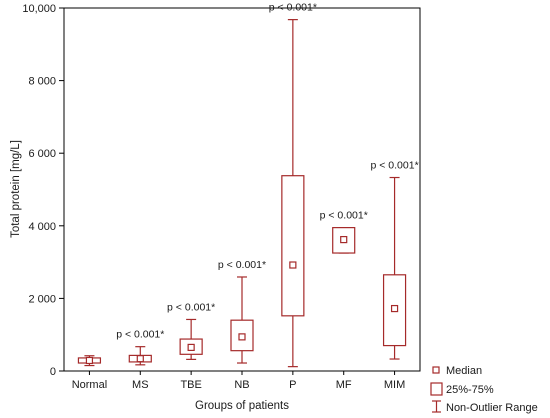 This screenshot has height=418, width=550. I want to click on legend-median-icon, so click(436, 370).